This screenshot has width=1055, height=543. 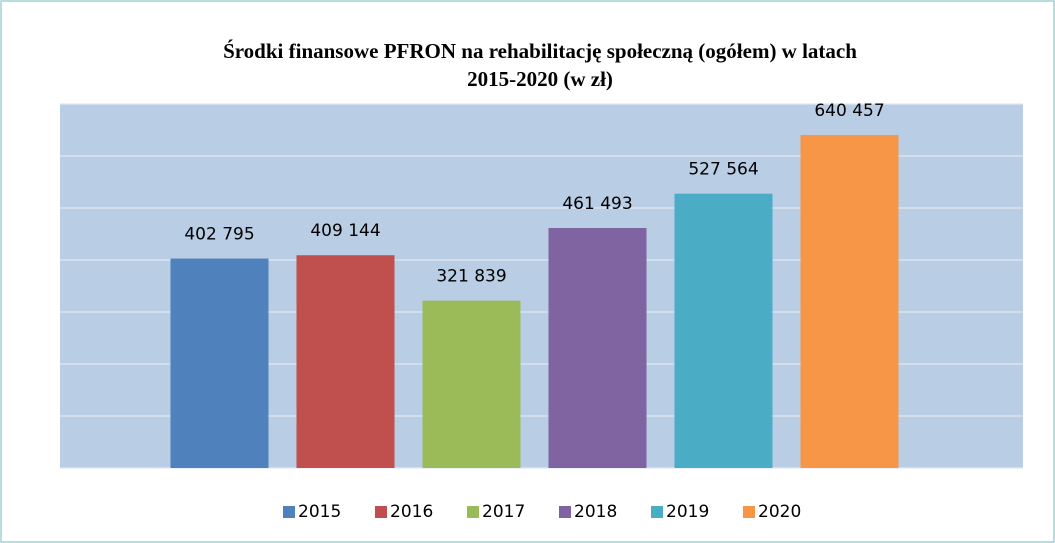 What do you see at coordinates (503, 512) in the screenshot?
I see `legend-label: 2017` at bounding box center [503, 512].